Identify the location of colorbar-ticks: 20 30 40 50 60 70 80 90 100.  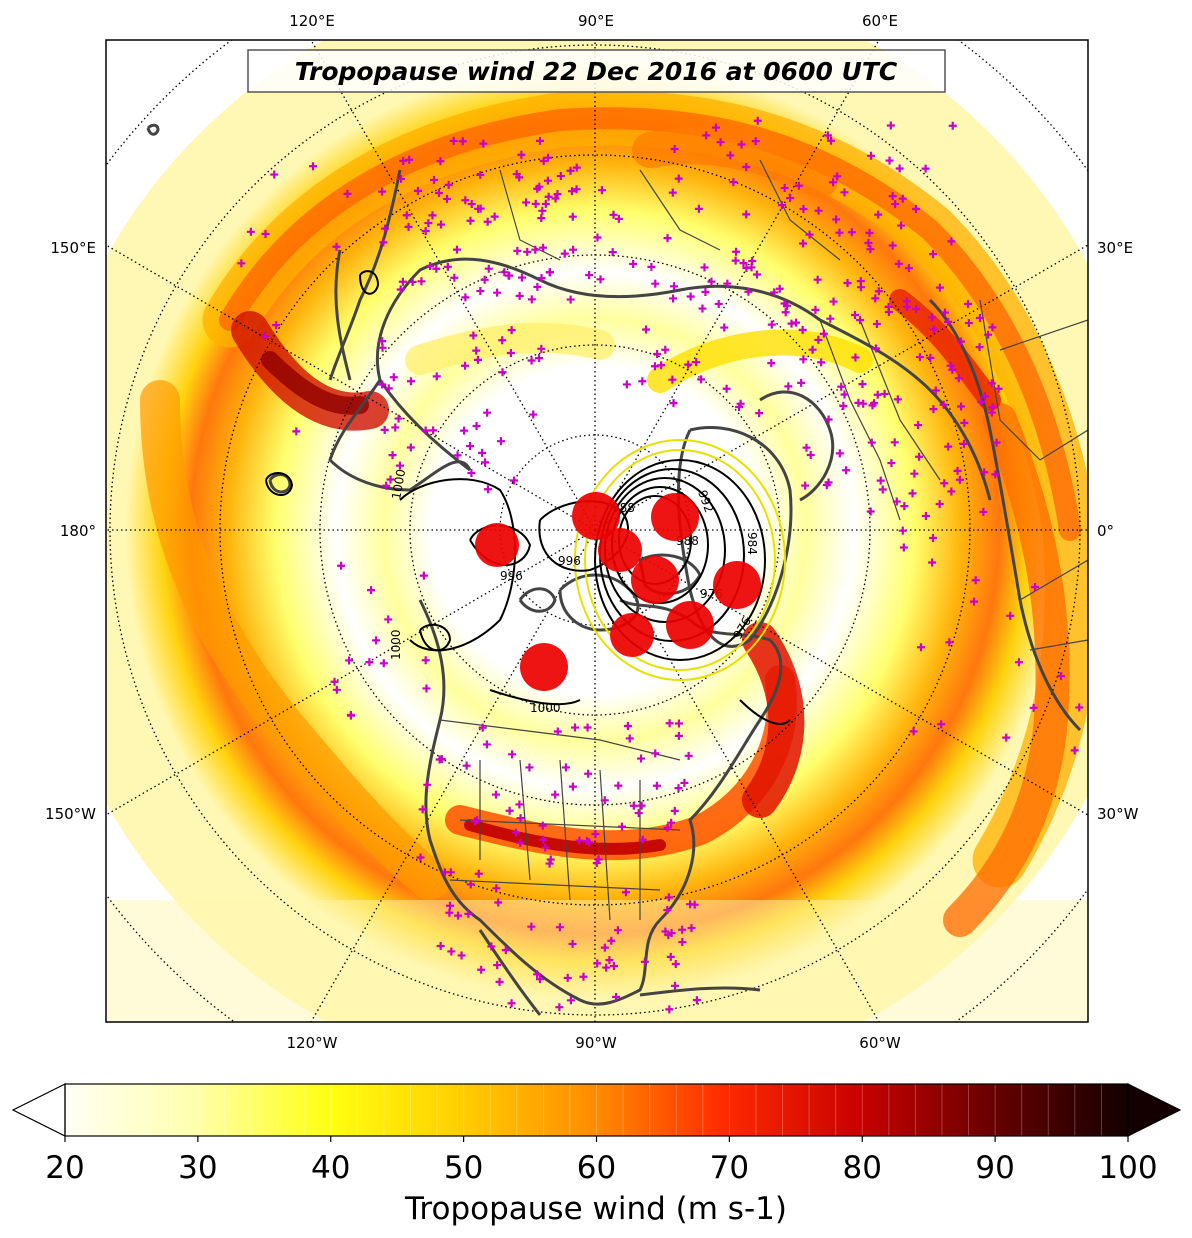
(601, 1161).